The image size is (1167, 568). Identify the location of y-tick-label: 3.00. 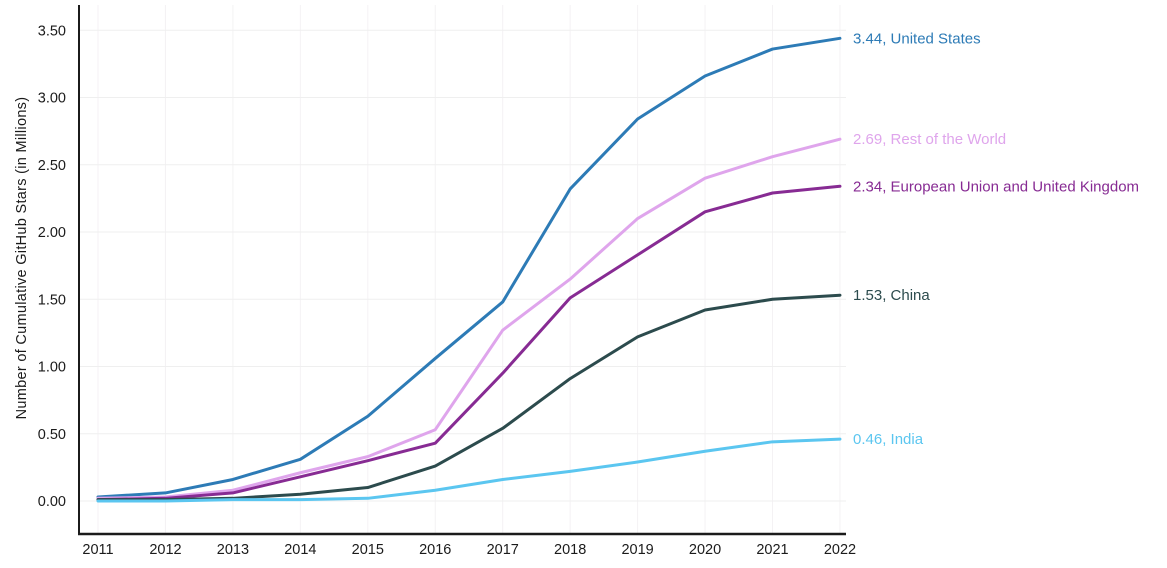
(52, 99).